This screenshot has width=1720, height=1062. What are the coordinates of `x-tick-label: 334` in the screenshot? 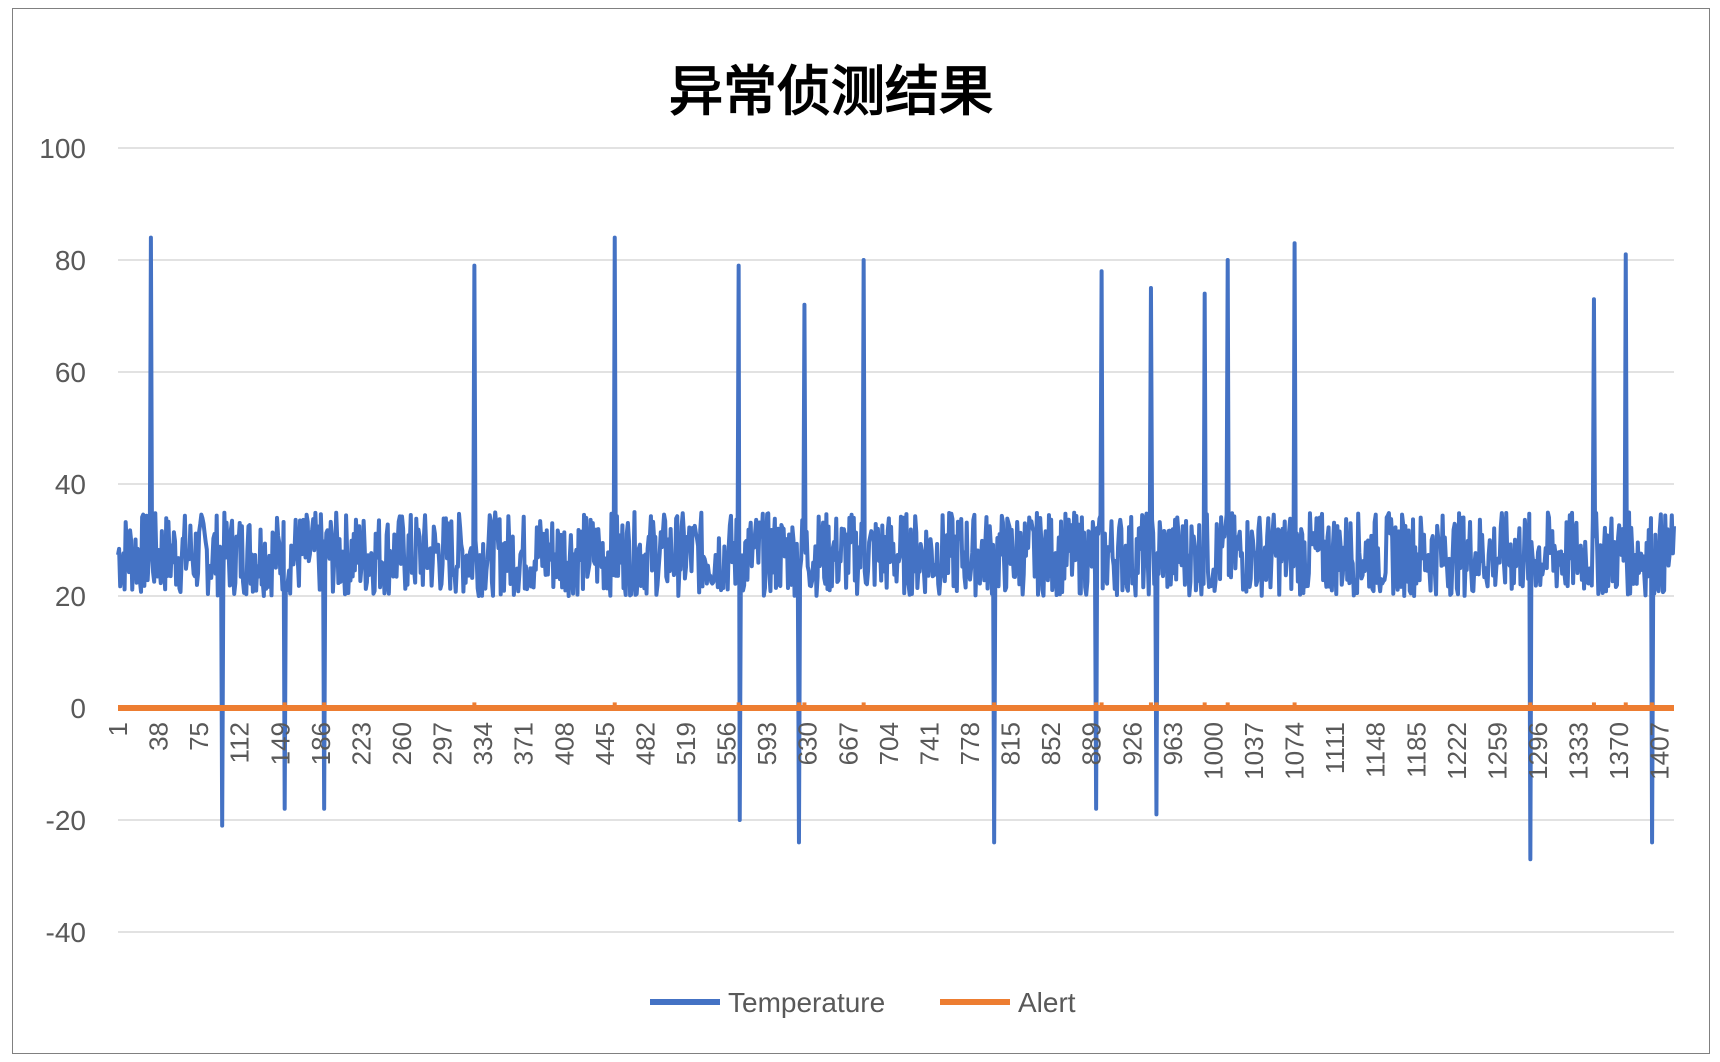 It's located at (483, 743).